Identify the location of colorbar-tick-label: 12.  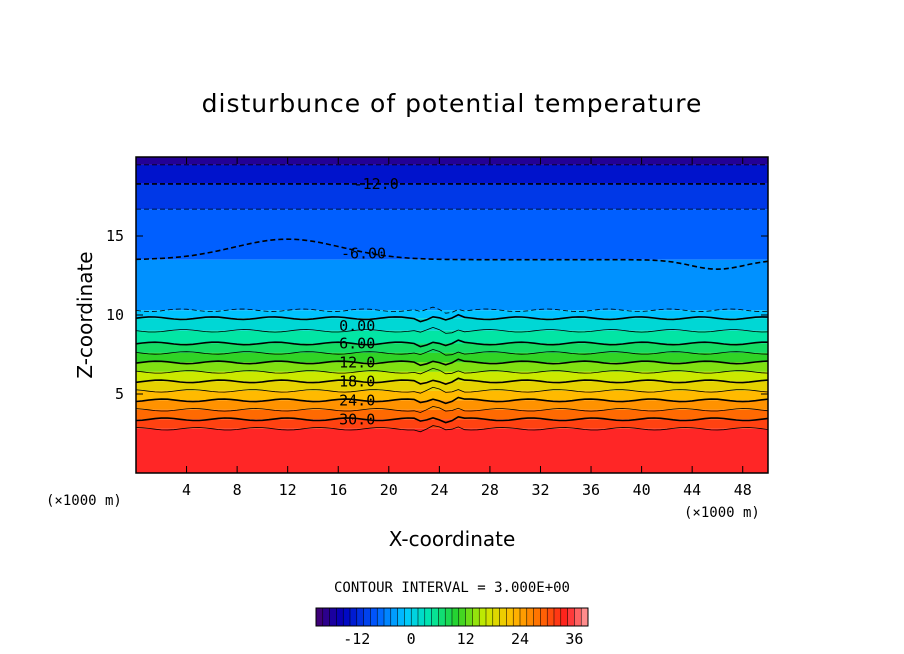
(466, 639).